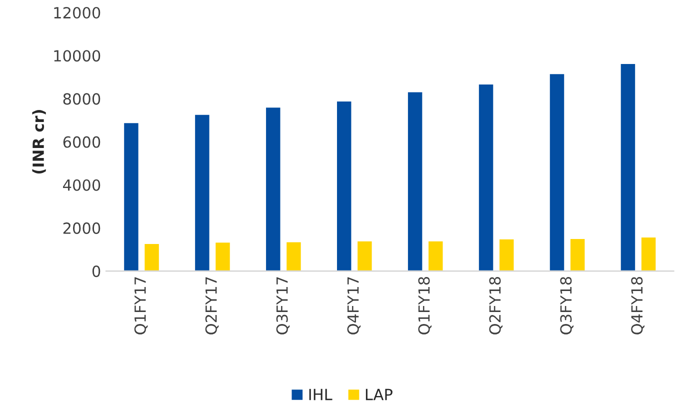 The width and height of the screenshot is (684, 417). What do you see at coordinates (425, 305) in the screenshot?
I see `x-tick-label: Q1FY18` at bounding box center [425, 305].